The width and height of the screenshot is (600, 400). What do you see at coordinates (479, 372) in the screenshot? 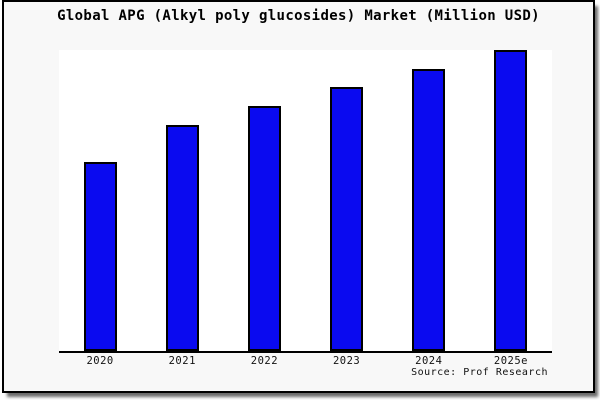
I see `source-note: Source: Prof Research` at bounding box center [479, 372].